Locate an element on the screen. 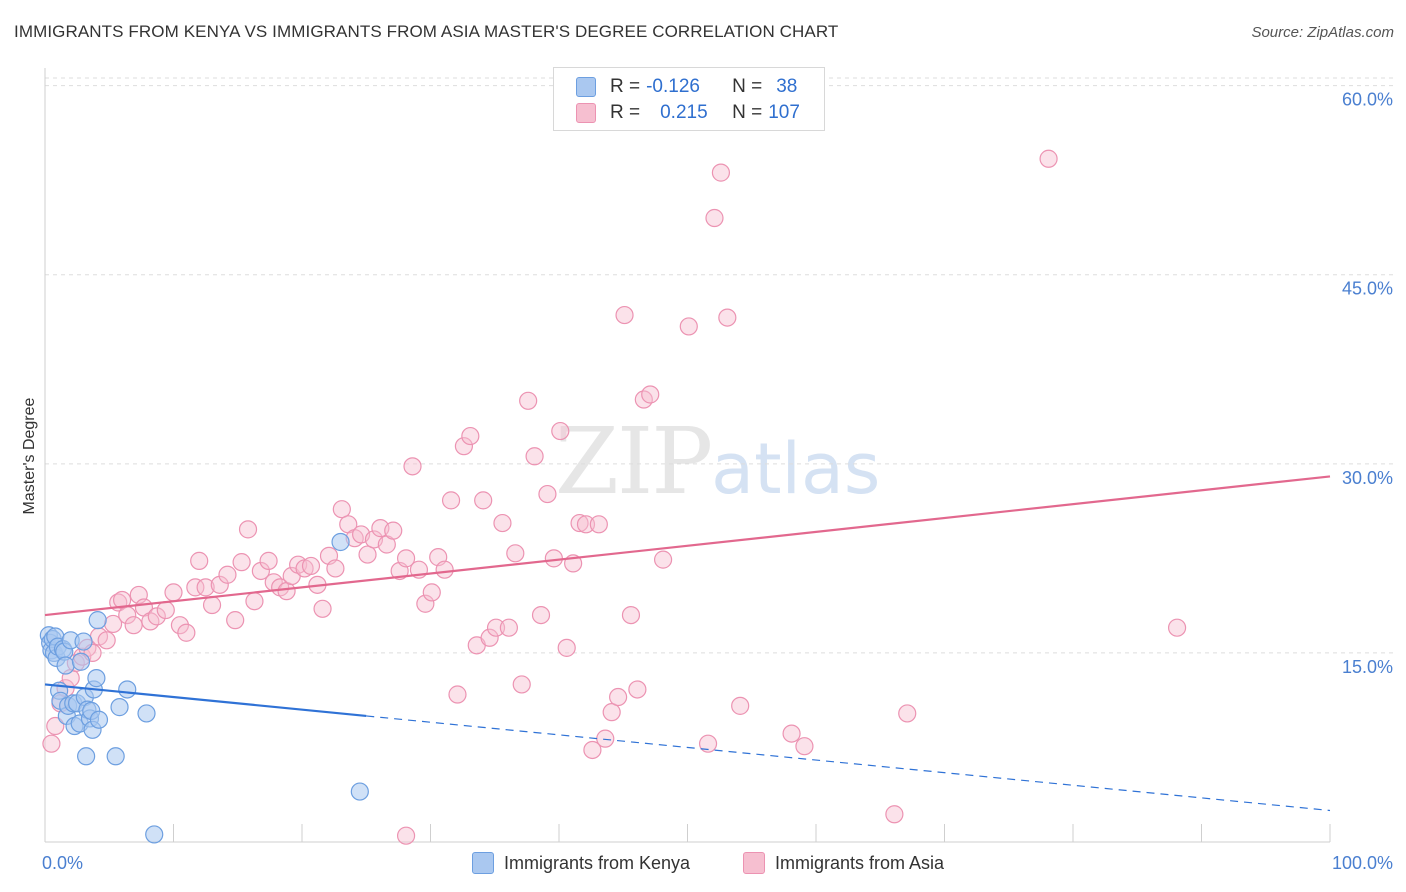  legend-item-asia: Immigrants from Asia is located at coordinates (843, 863).